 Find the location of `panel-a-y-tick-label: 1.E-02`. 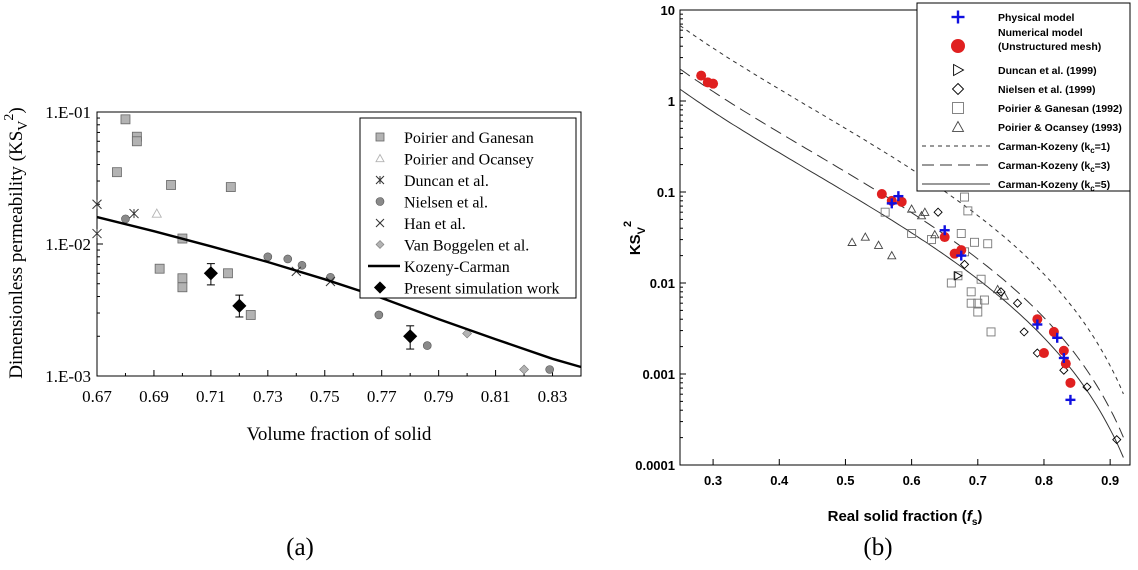

panel-a-y-tick-label: 1.E-02 is located at coordinates (68, 244).